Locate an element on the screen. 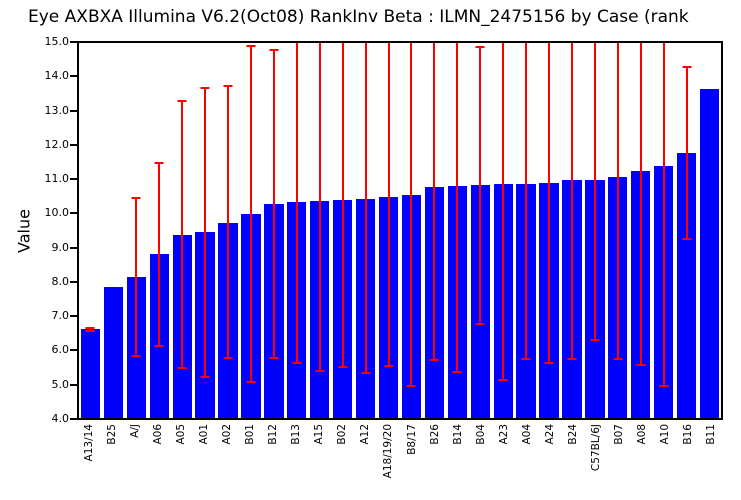 The image size is (741, 500). x-axis-tick-label: B07 is located at coordinates (619, 434).